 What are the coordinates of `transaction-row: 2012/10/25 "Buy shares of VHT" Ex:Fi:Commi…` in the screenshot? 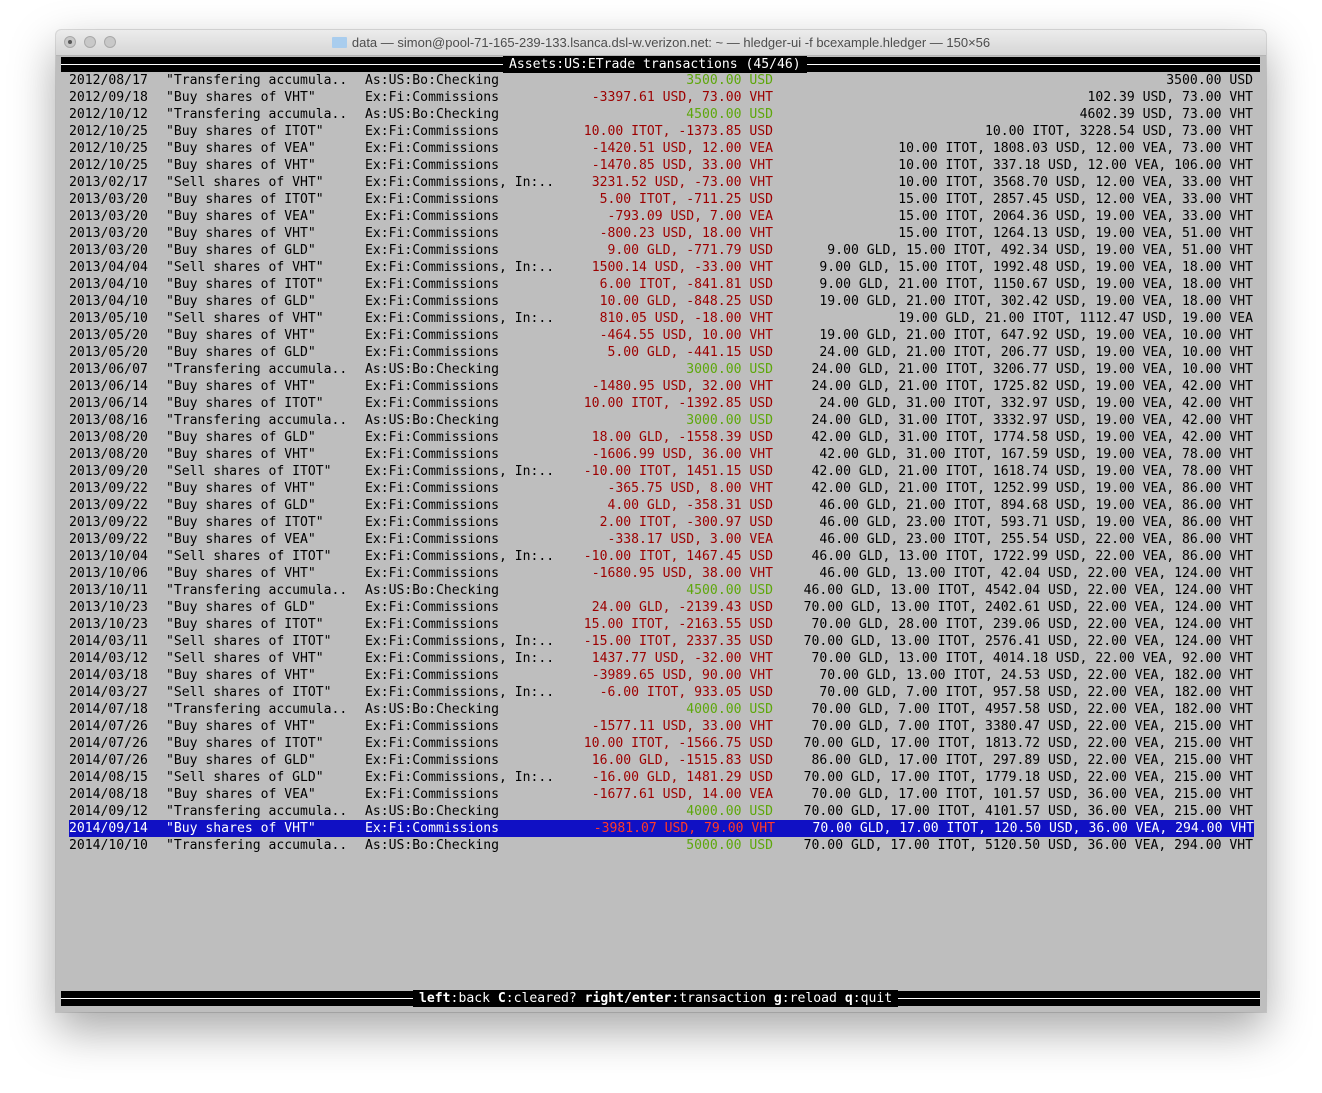 It's located at (660, 165).